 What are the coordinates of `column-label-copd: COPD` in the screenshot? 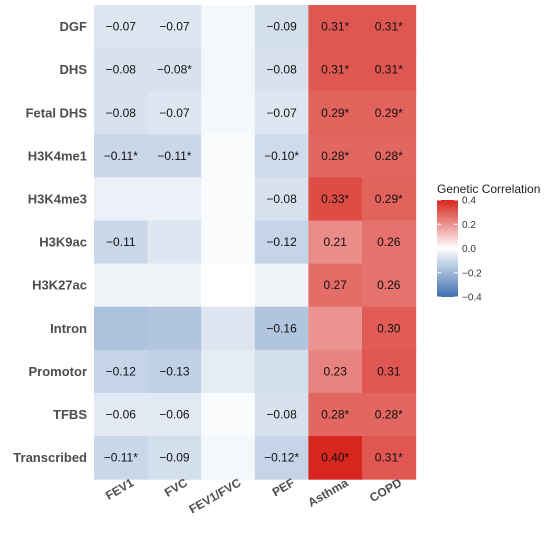 It's located at (385, 490).